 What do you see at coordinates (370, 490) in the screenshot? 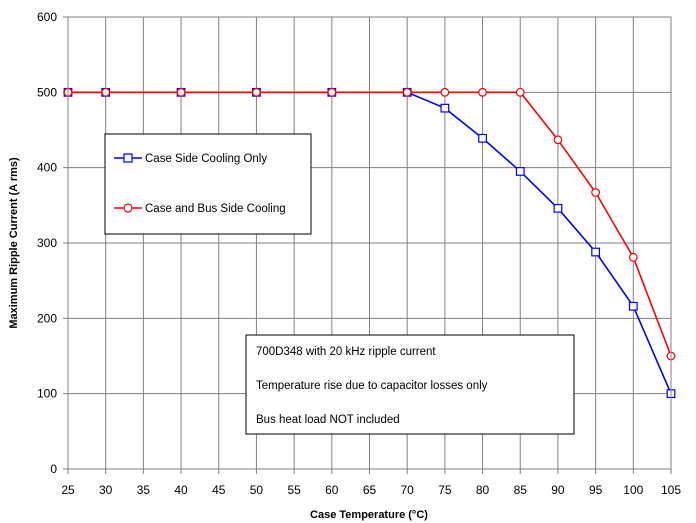
I see `x-tick-label: 65` at bounding box center [370, 490].